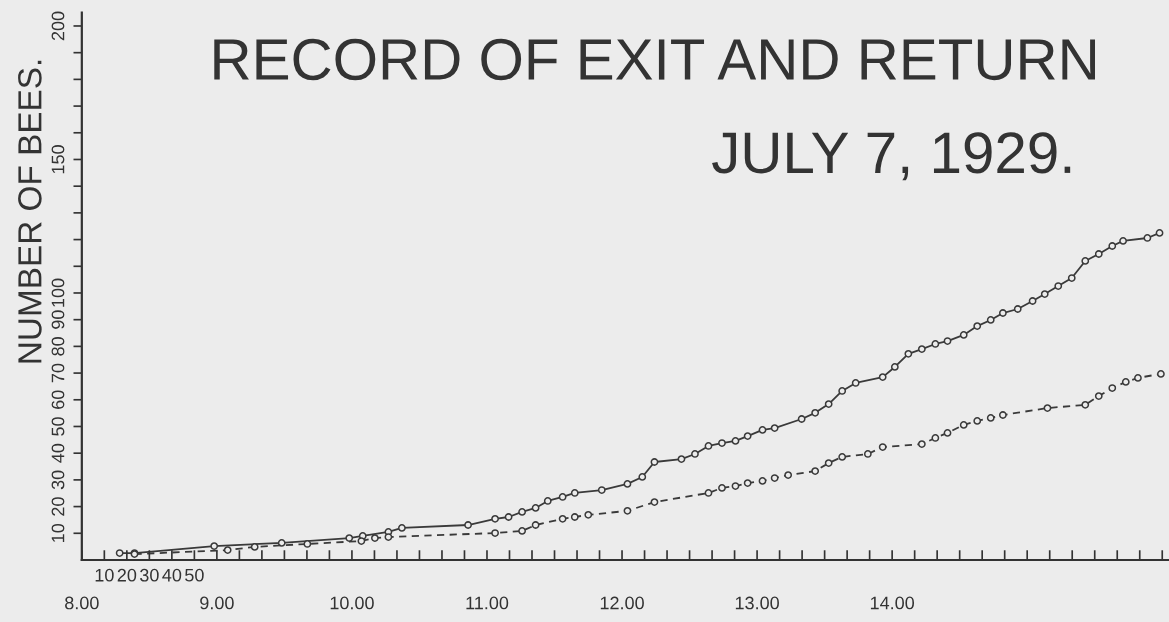 The width and height of the screenshot is (1169, 622). I want to click on y-tick-label: 50, so click(58, 426).